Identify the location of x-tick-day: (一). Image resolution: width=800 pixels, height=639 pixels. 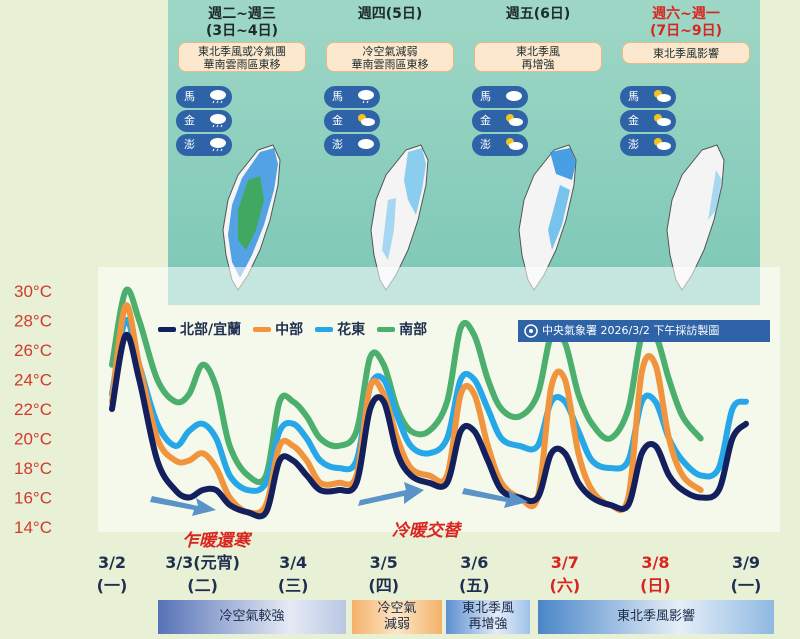
(112, 585).